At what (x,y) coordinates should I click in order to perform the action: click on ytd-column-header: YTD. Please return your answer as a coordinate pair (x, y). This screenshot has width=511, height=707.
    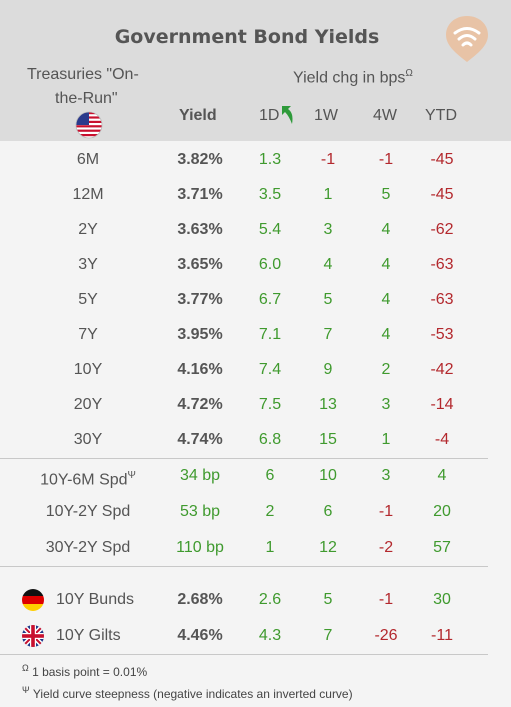
    Looking at the image, I should click on (441, 115).